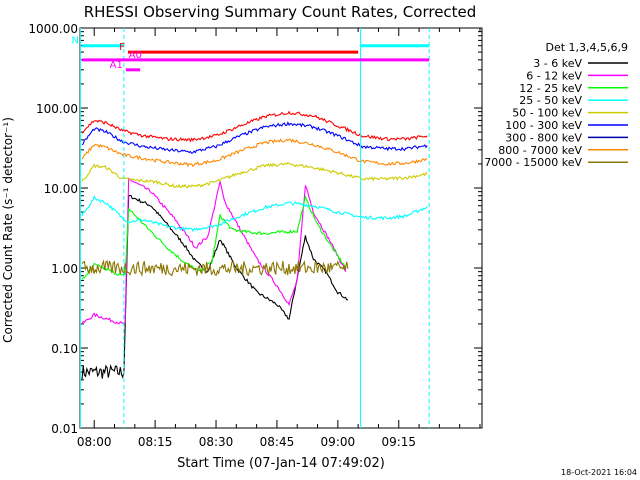  Describe the element at coordinates (550, 100) in the screenshot. I see `legend-label: 25 - 50 keV` at that location.